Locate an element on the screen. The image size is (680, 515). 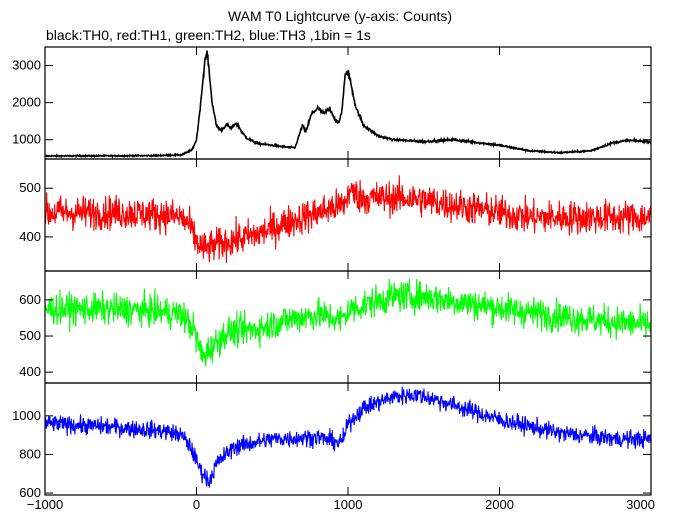
x-tick-label: 1000 is located at coordinates (348, 504).